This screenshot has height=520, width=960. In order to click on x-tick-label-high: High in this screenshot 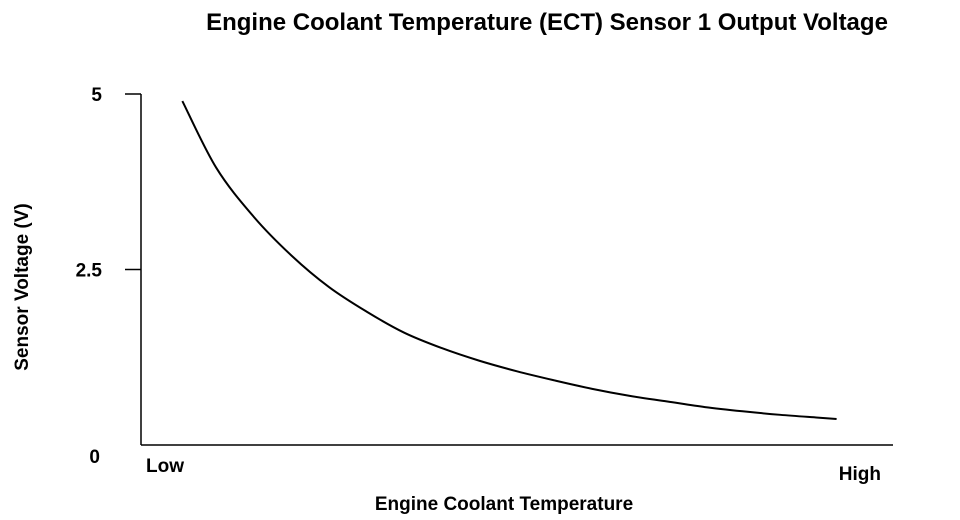, I will do `click(860, 474)`.